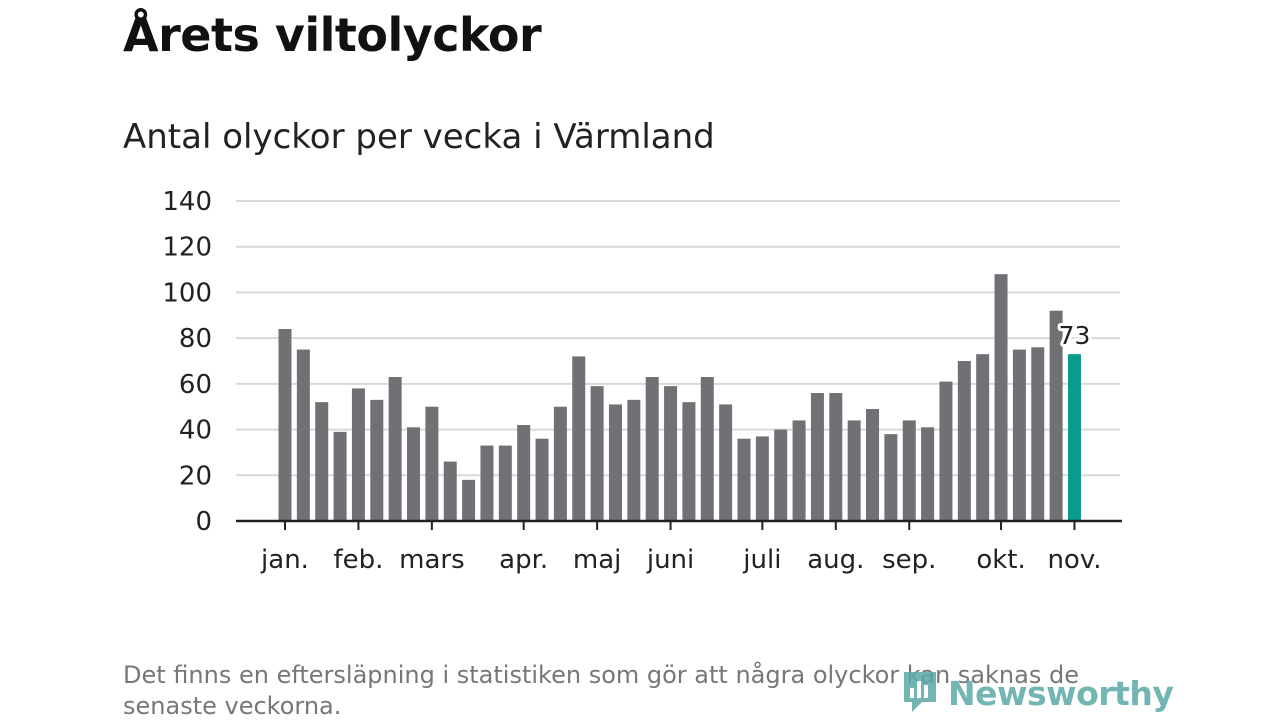  What do you see at coordinates (419, 137) in the screenshot?
I see `chart-subtitle: Antal olyckor per vecka i Värmland` at bounding box center [419, 137].